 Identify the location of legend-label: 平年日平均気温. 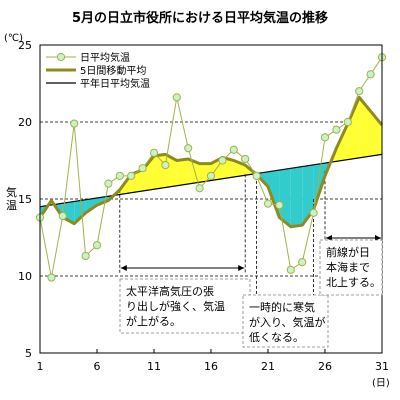
(115, 83).